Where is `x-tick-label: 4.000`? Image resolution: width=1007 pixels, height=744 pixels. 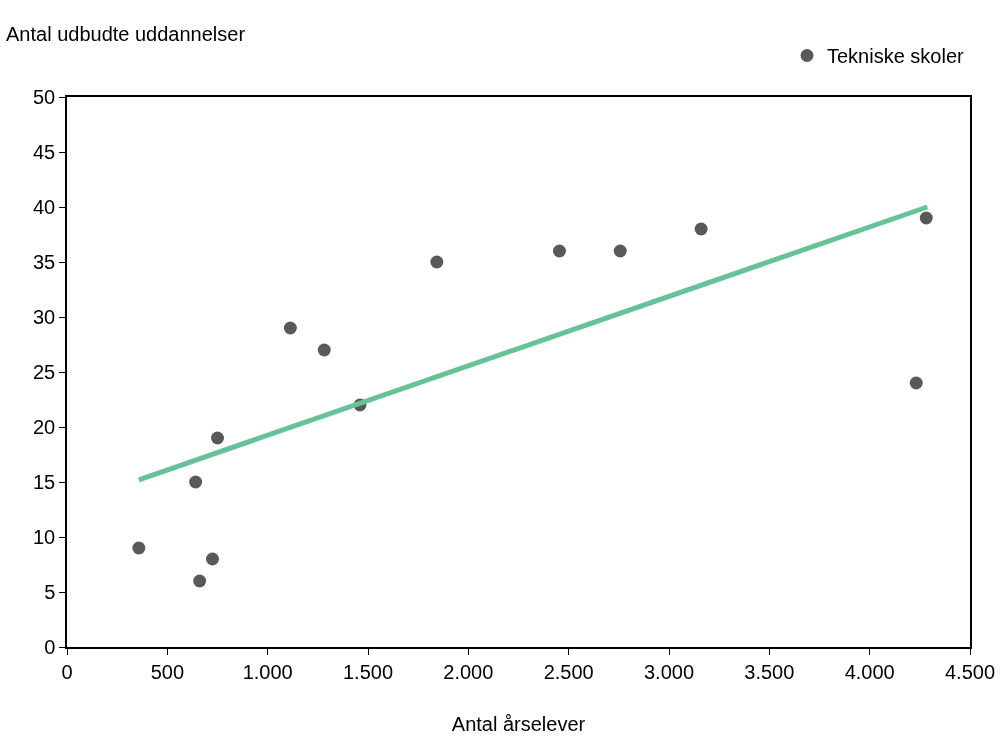 x-tick-label: 4.000 is located at coordinates (869, 671).